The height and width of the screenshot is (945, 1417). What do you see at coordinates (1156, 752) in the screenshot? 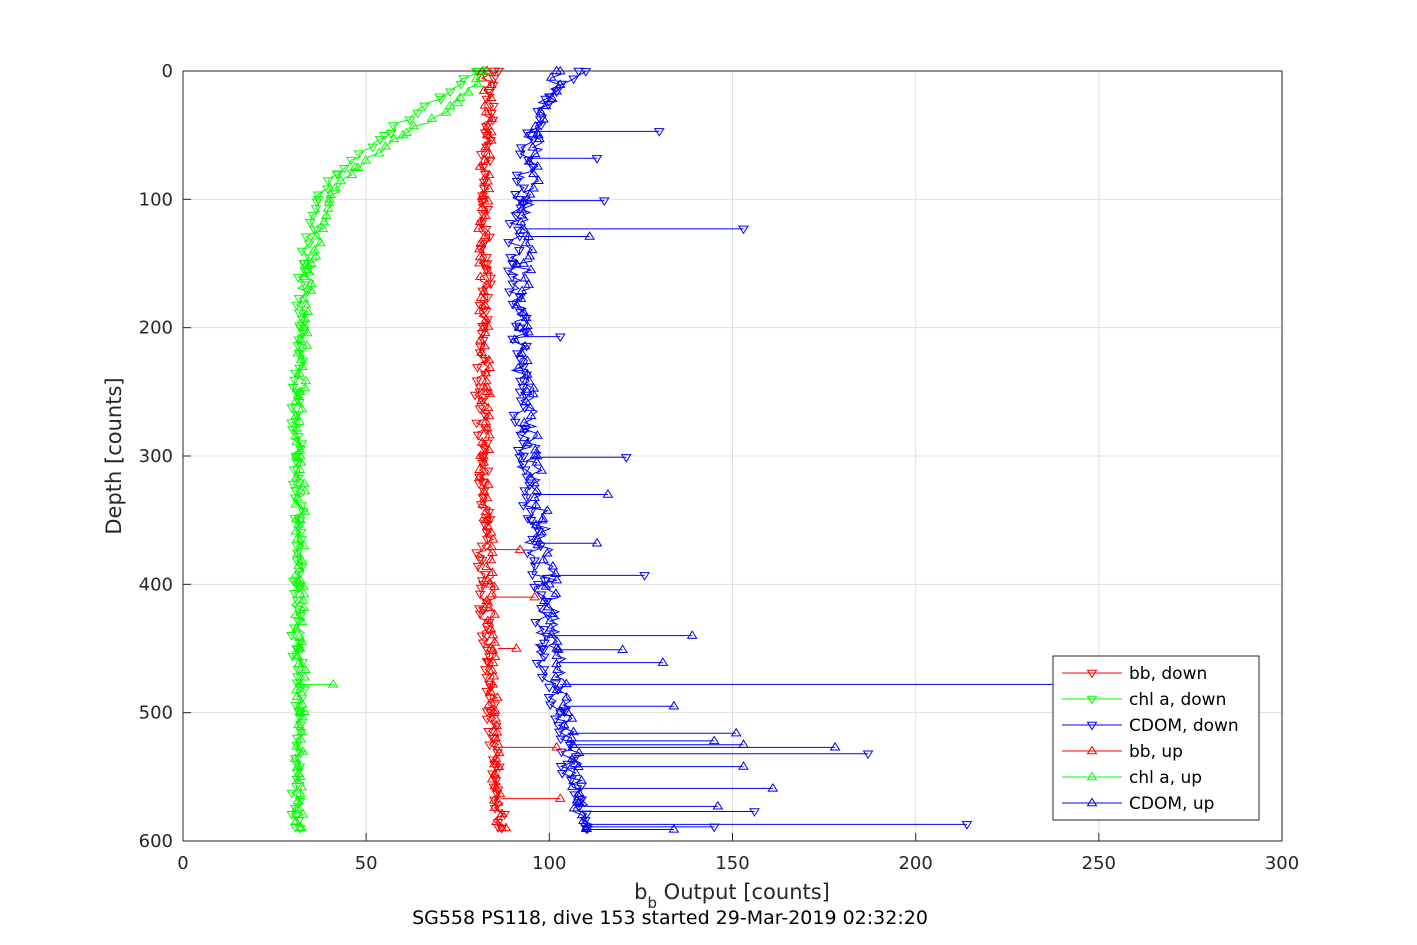
I see `legend-label: bb, up` at bounding box center [1156, 752].